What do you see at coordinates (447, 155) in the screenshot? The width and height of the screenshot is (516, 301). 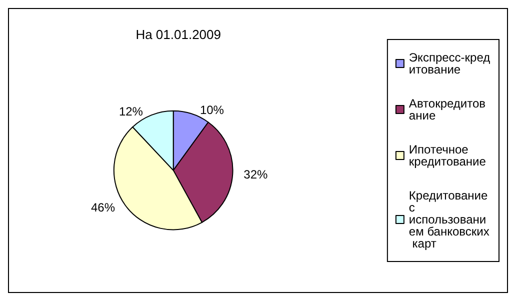 I see `legend-label: Ипотечное кредитование` at bounding box center [447, 155].